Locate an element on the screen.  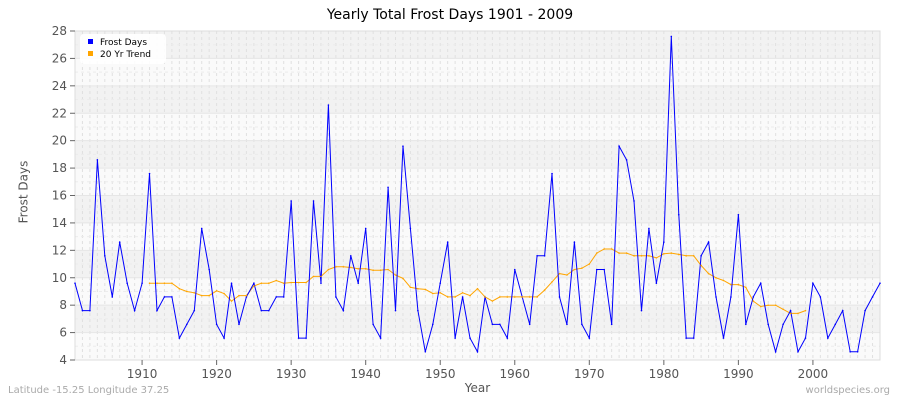
x-tick-label: 1940 is located at coordinates (365, 374).